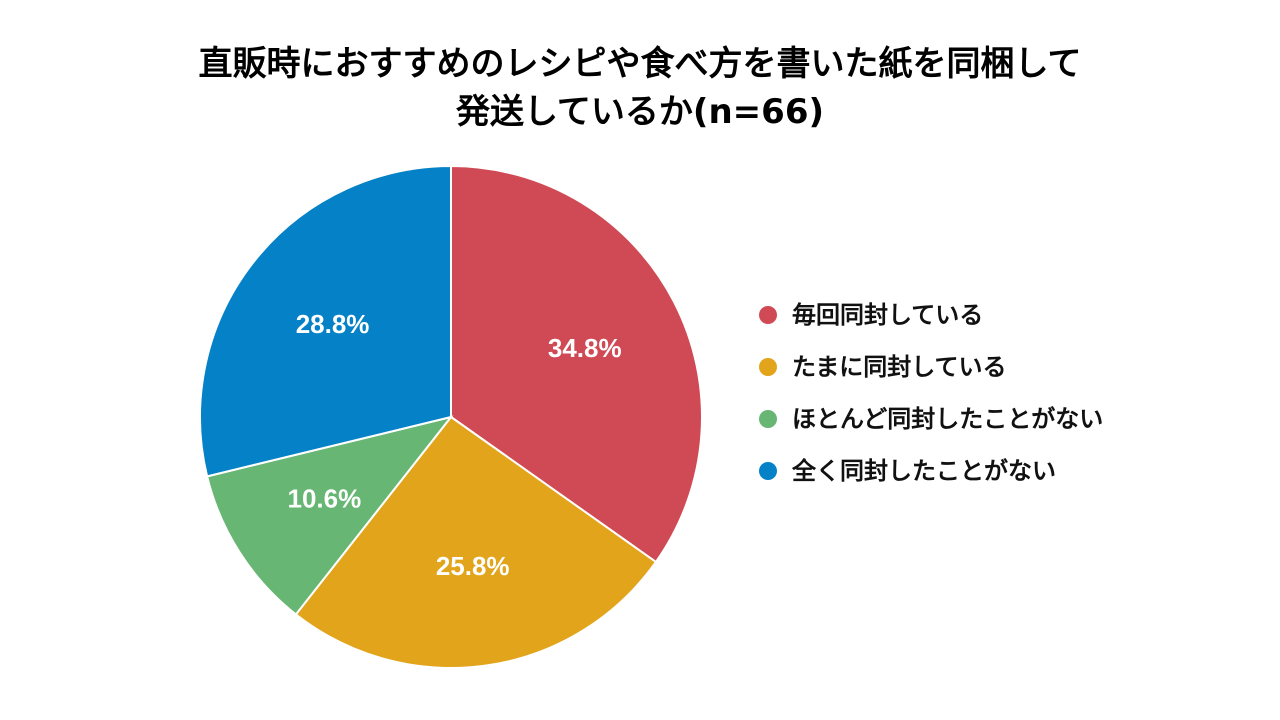 Image resolution: width=1280 pixels, height=720 pixels. What do you see at coordinates (899, 367) in the screenshot?
I see `legend-label-2: たまに同封している` at bounding box center [899, 367].